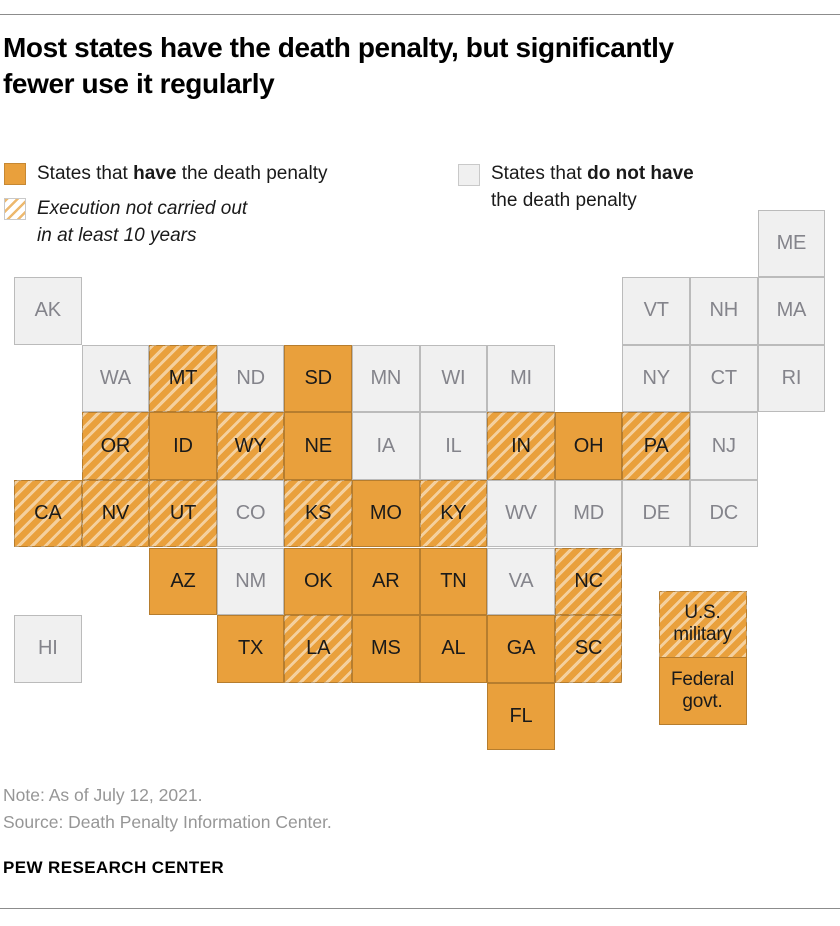  Describe the element at coordinates (250, 580) in the screenshot. I see `state-label: NM` at that location.